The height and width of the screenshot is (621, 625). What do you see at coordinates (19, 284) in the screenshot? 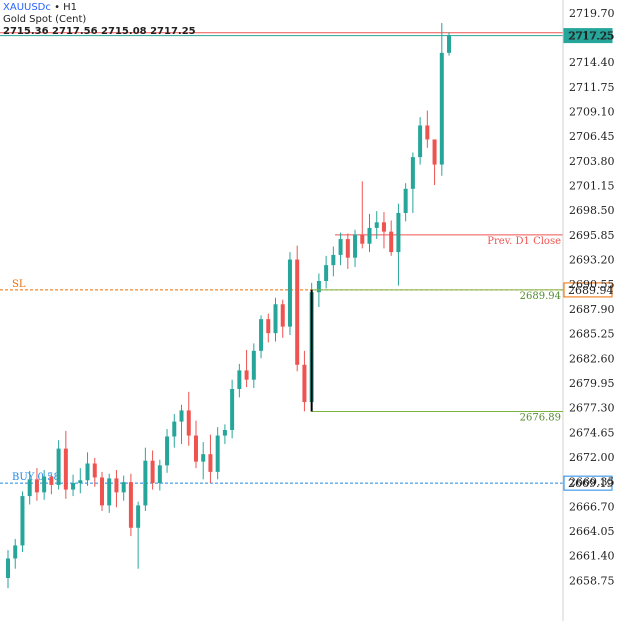
I see `level-left-label: SL` at bounding box center [19, 284].